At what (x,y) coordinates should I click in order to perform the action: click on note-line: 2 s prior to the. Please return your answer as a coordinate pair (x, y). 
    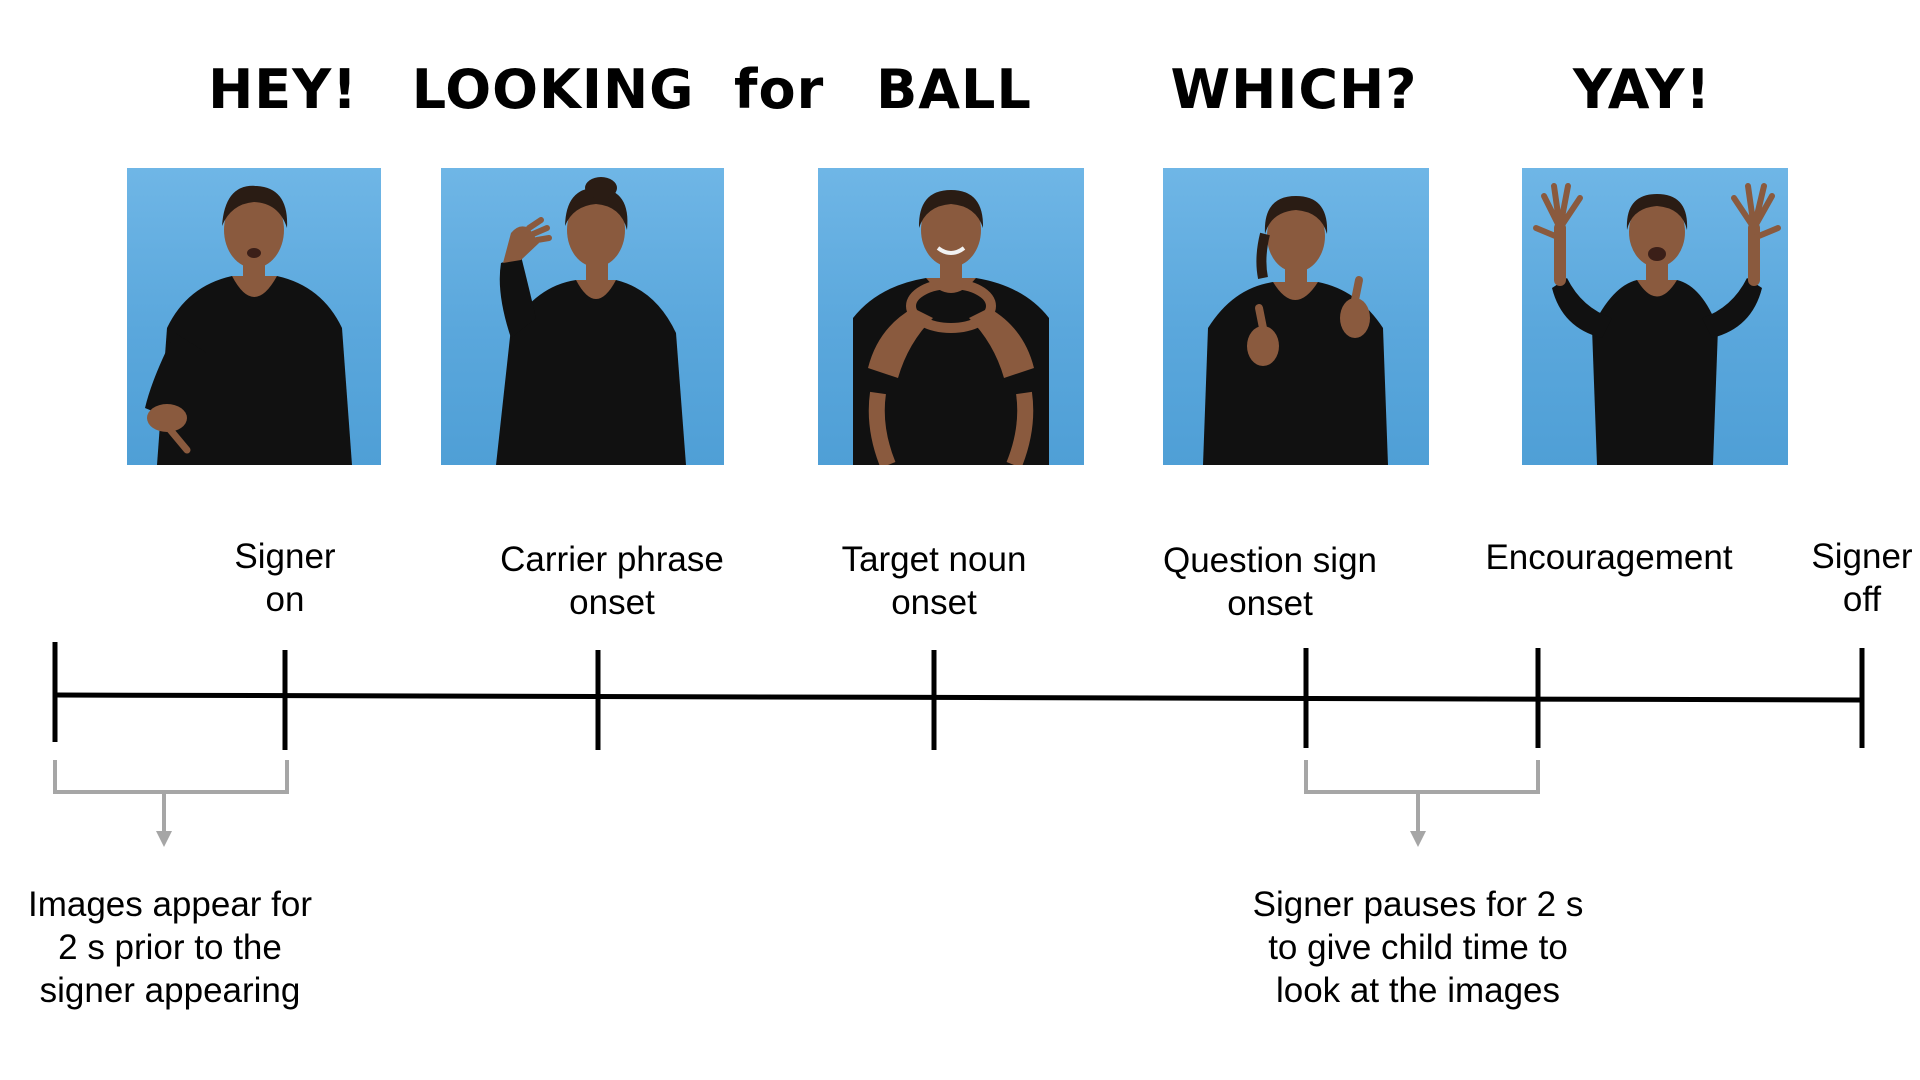
    Looking at the image, I should click on (170, 947).